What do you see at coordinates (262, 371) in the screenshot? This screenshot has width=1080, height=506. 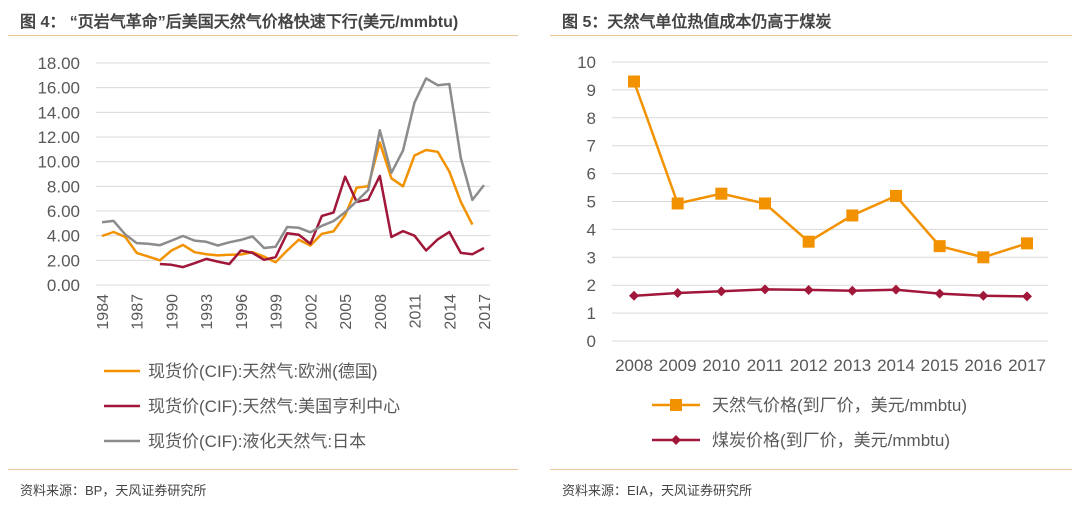 I see `legend-label-0: 现货价(CIF):天然气:欧洲(德国)` at bounding box center [262, 371].